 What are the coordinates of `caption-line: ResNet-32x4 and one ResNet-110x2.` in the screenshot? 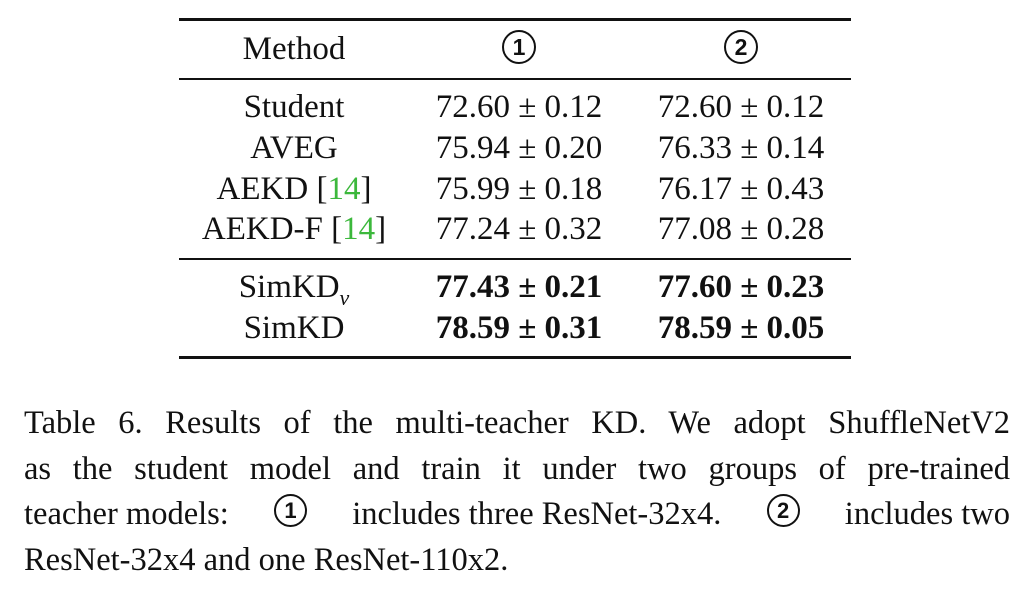 It's located at (266, 559).